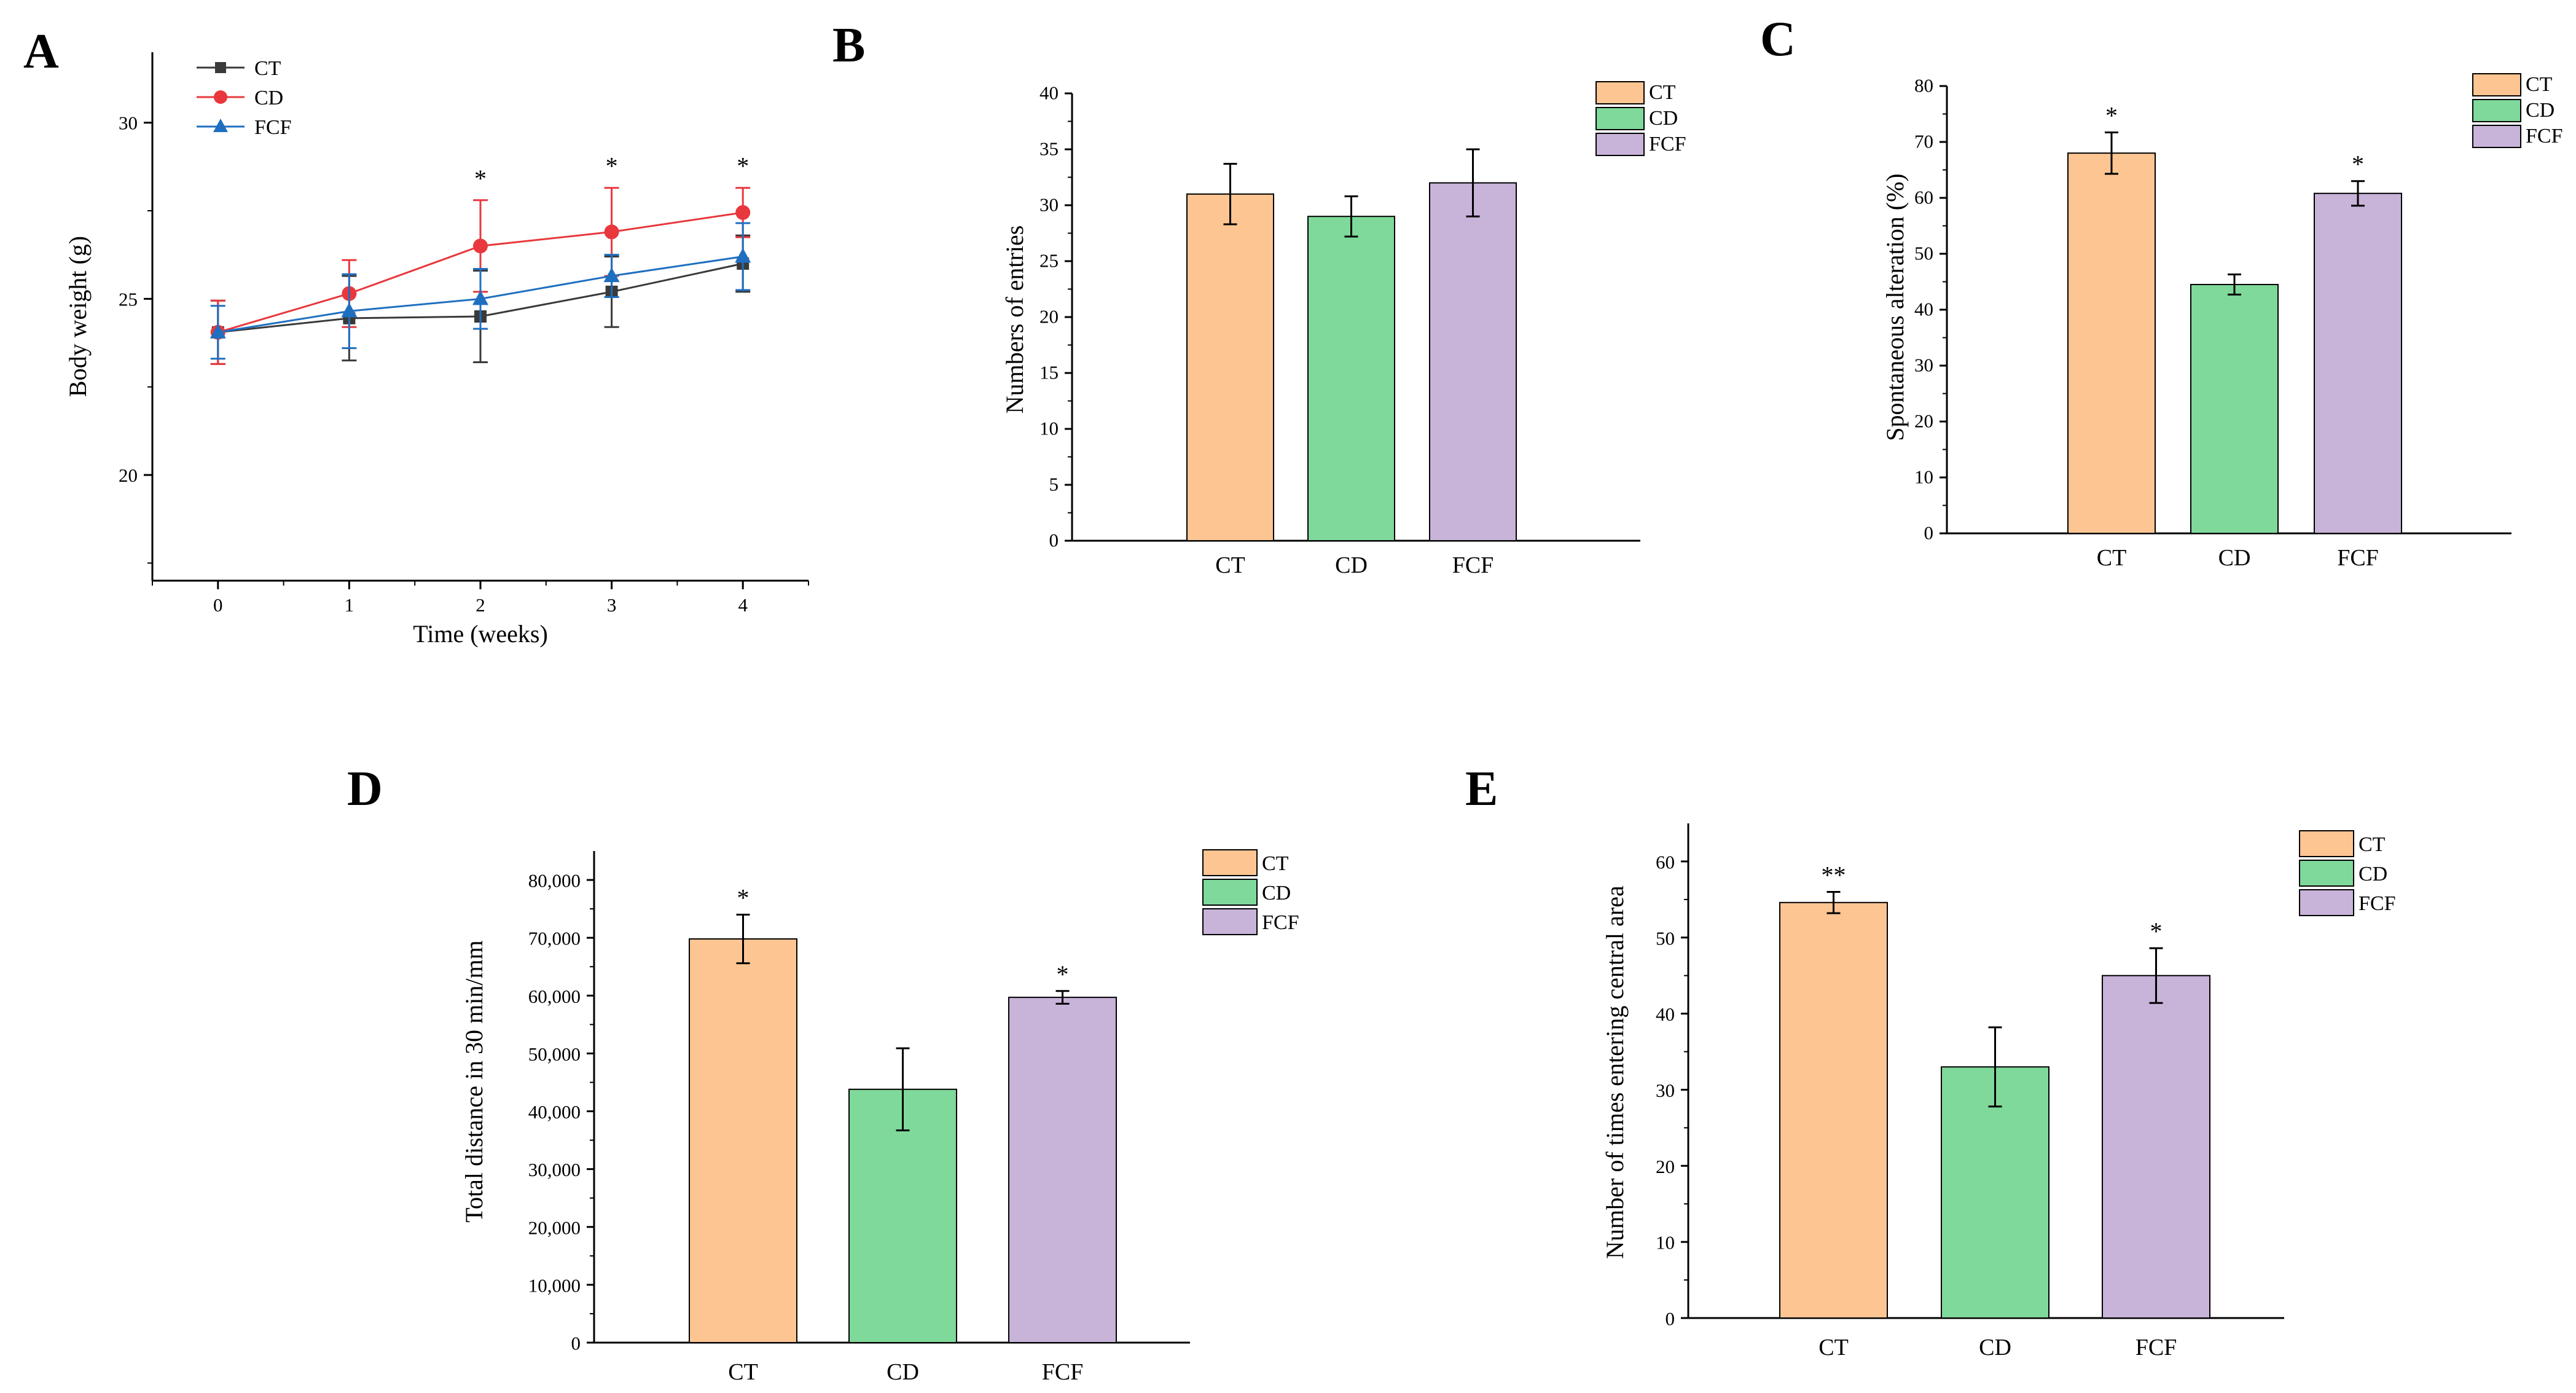 Image resolution: width=2576 pixels, height=1393 pixels. What do you see at coordinates (78, 316) in the screenshot?
I see `y-axis-title: Body weight (g)` at bounding box center [78, 316].